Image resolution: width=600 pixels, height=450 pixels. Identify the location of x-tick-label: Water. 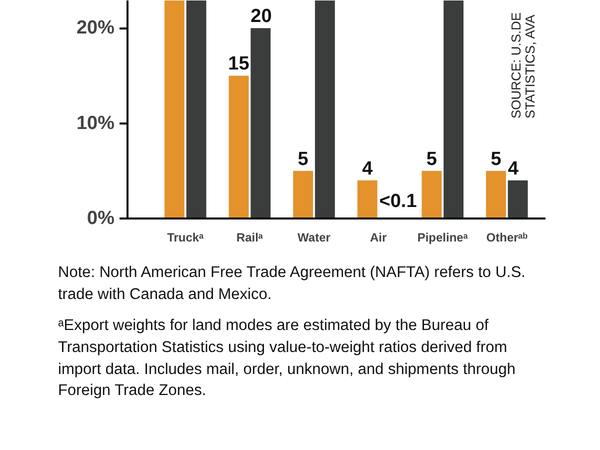
(314, 237).